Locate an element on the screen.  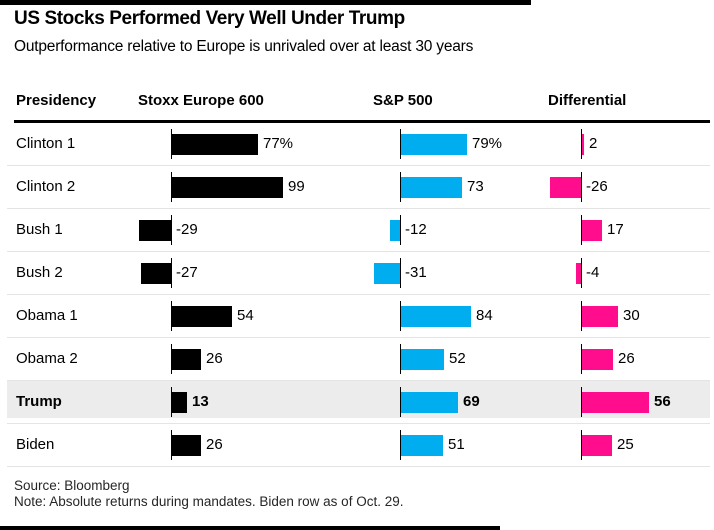
presidency-label: Trump is located at coordinates (39, 401).